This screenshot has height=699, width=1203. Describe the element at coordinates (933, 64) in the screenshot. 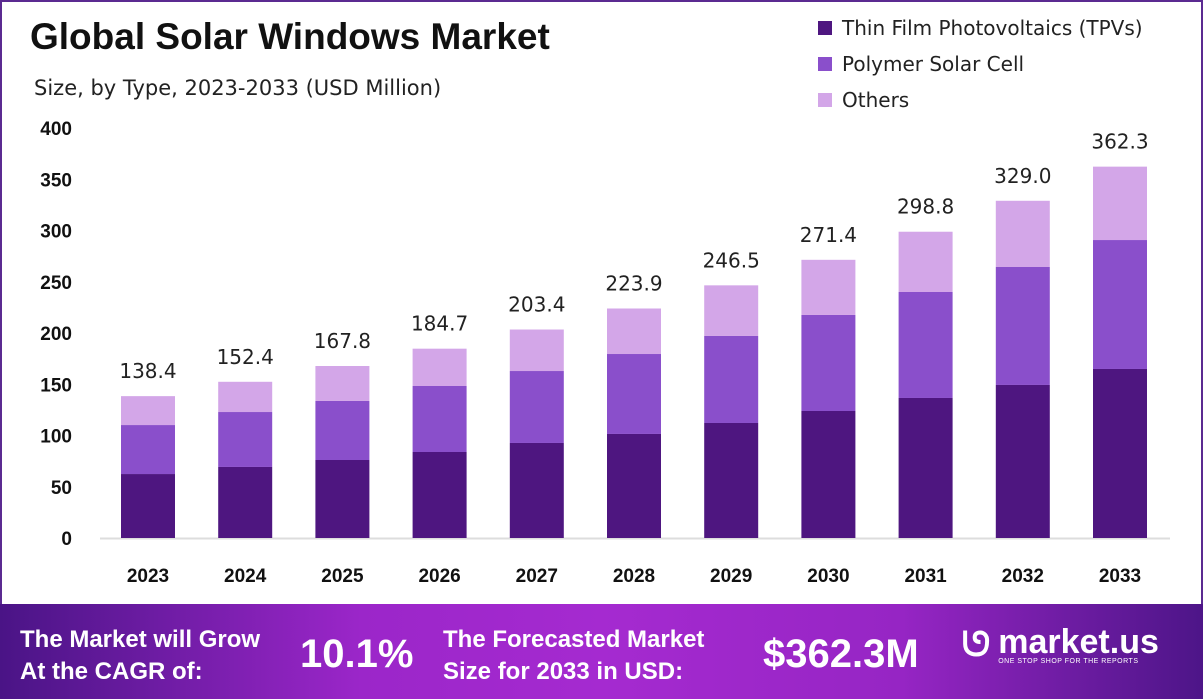

I see `legend-label: Polymer Solar Cell` at that location.